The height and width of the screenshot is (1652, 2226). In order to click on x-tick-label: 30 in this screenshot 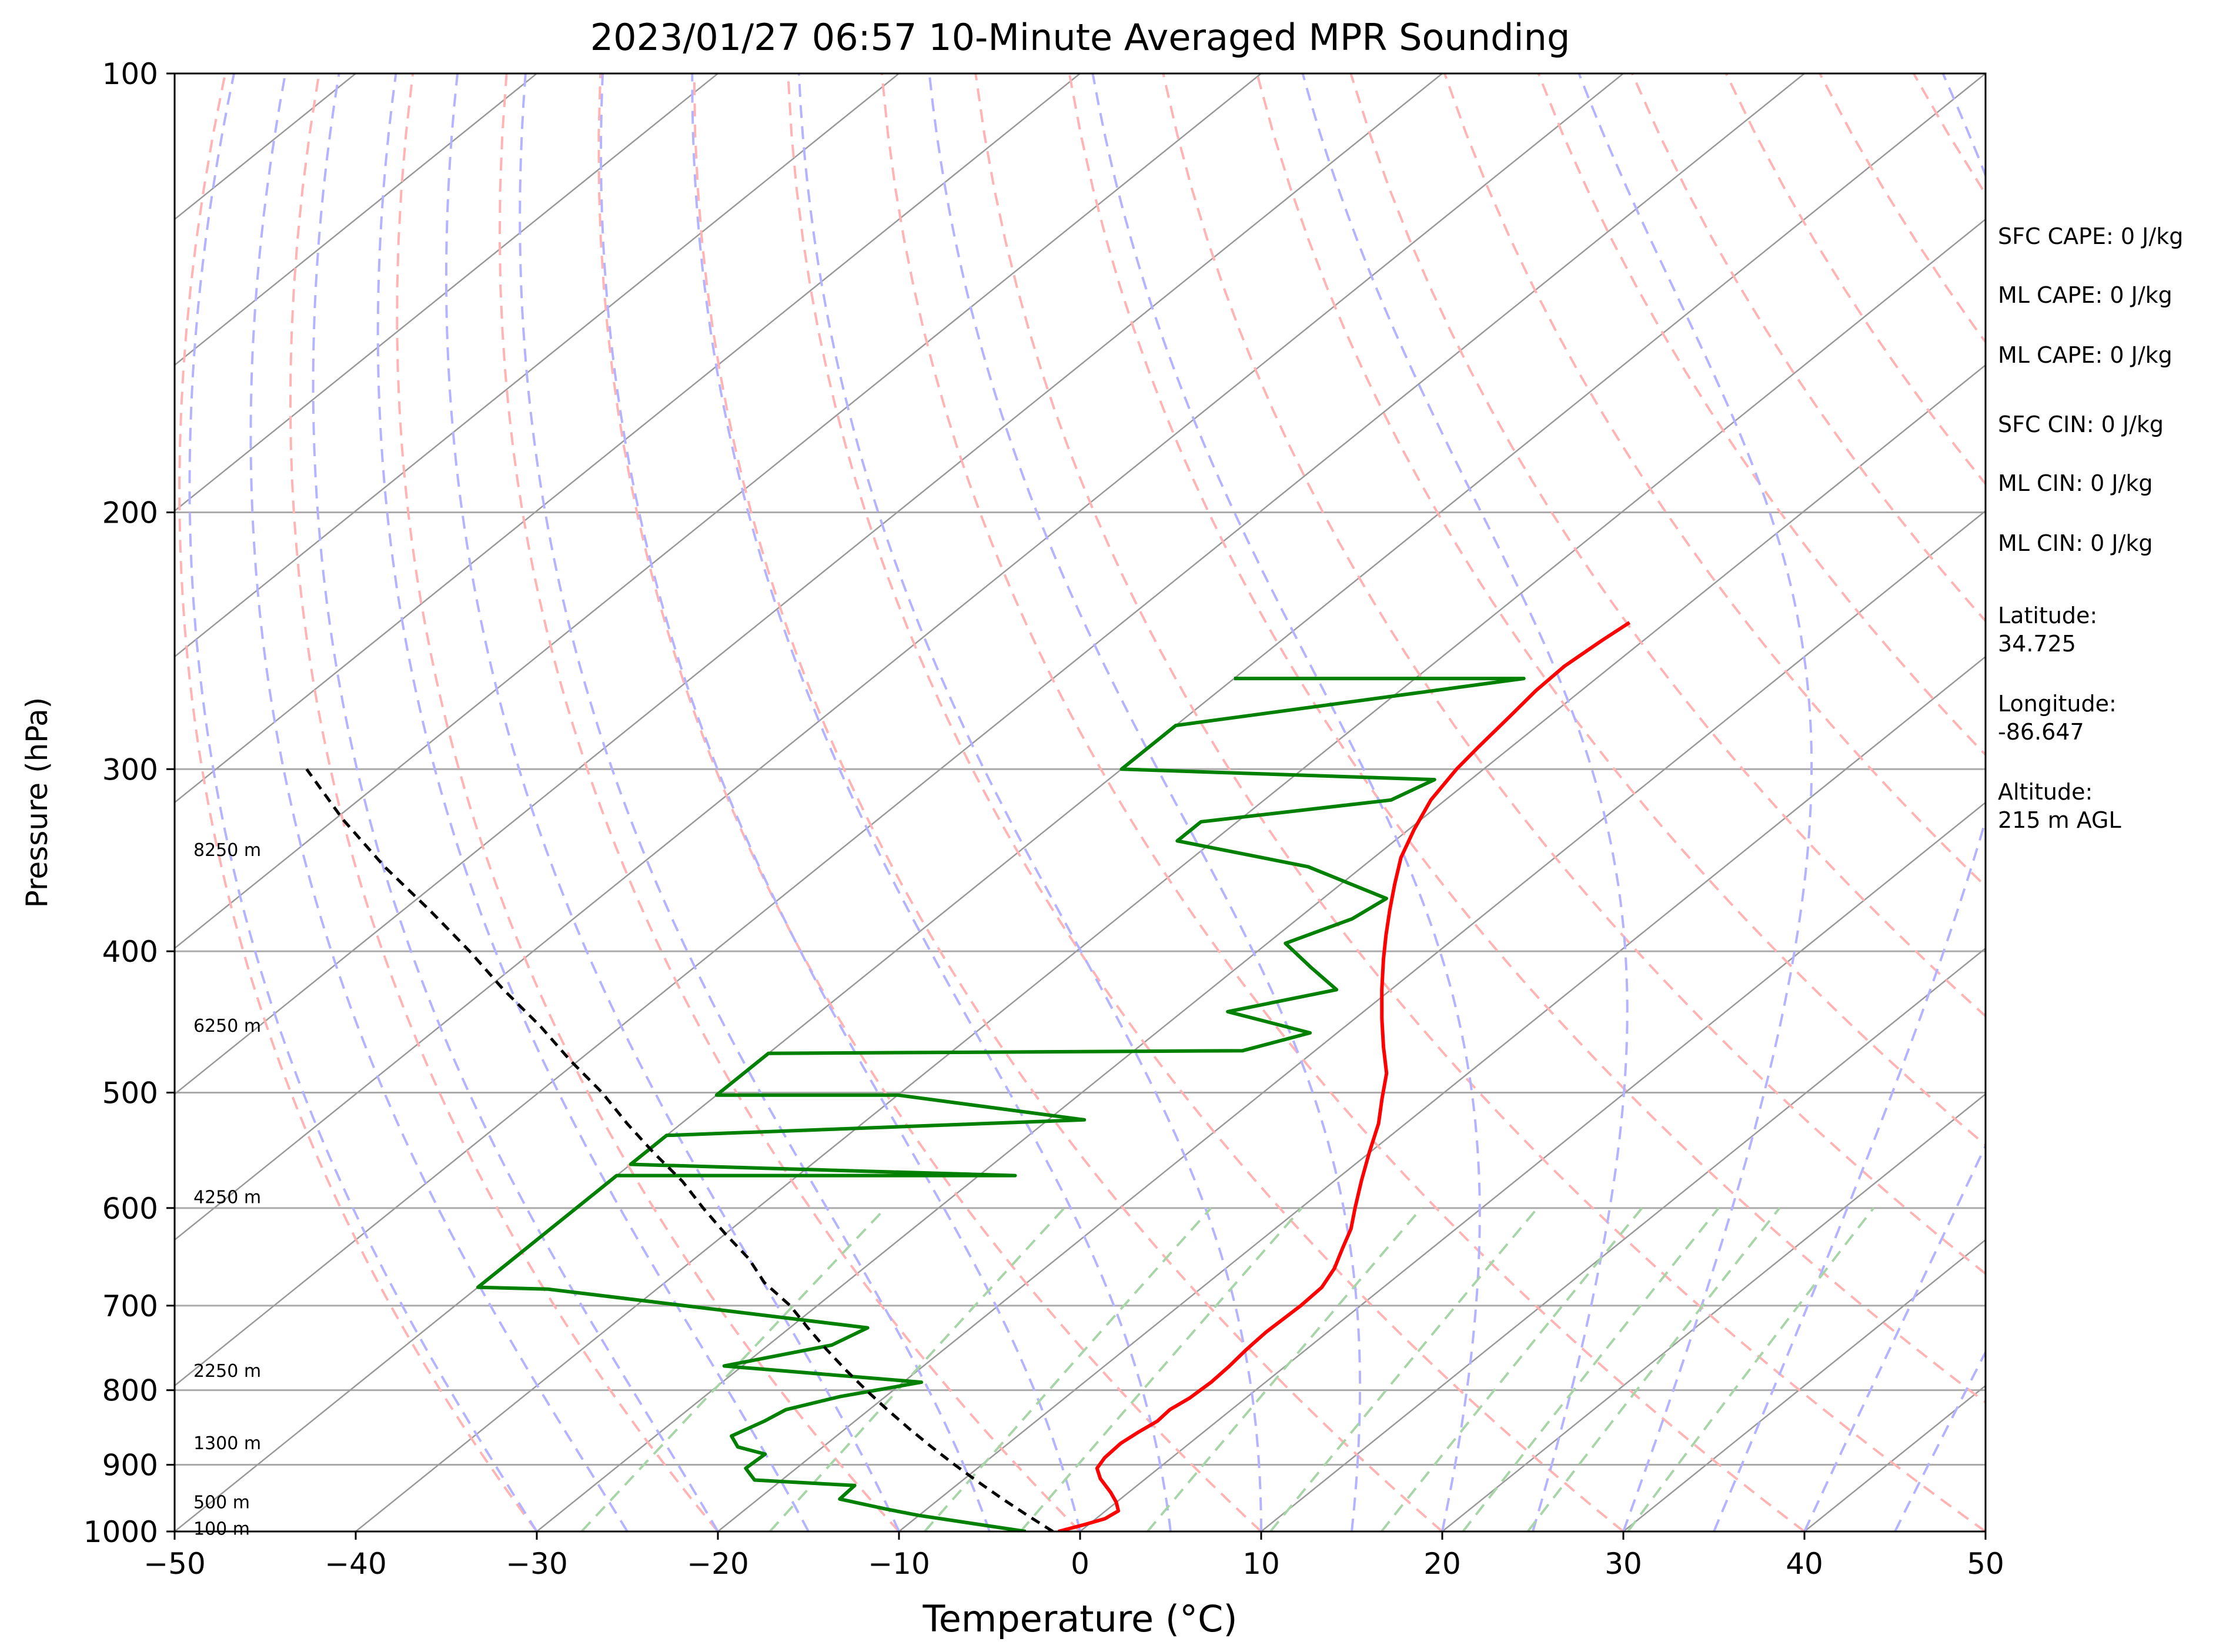, I will do `click(1624, 1564)`.